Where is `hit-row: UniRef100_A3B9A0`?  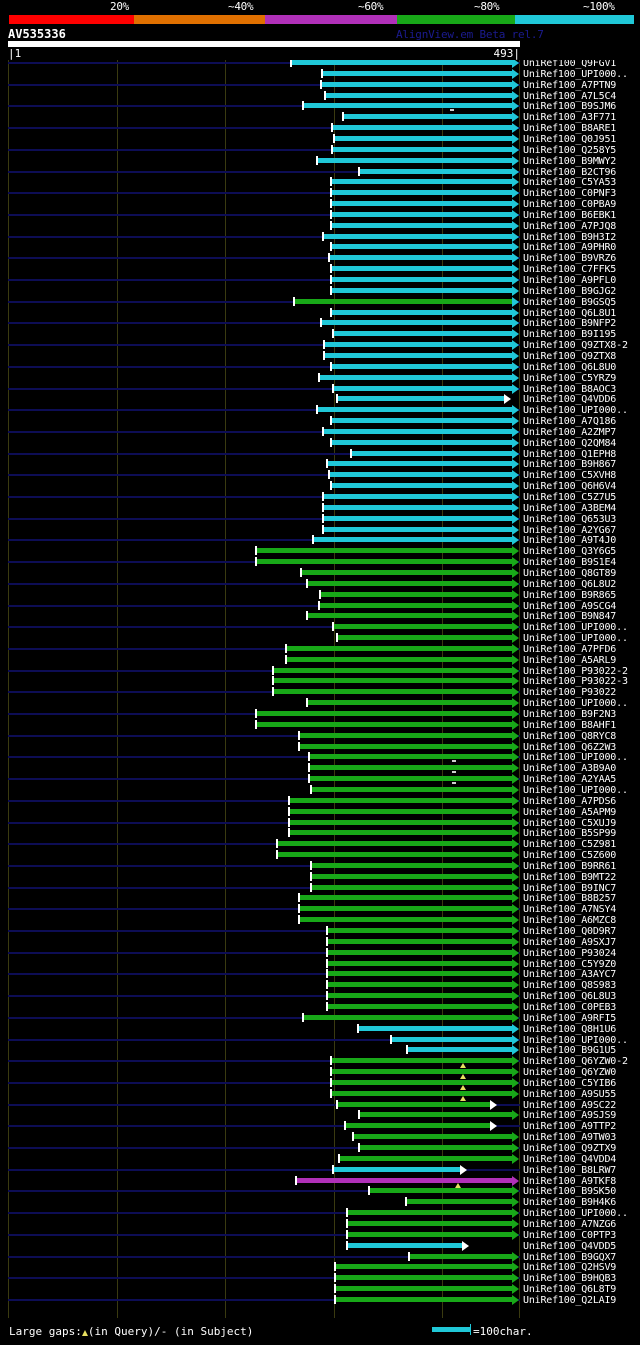
hit-row: UniRef100_A3B9A0 is located at coordinates (320, 769).